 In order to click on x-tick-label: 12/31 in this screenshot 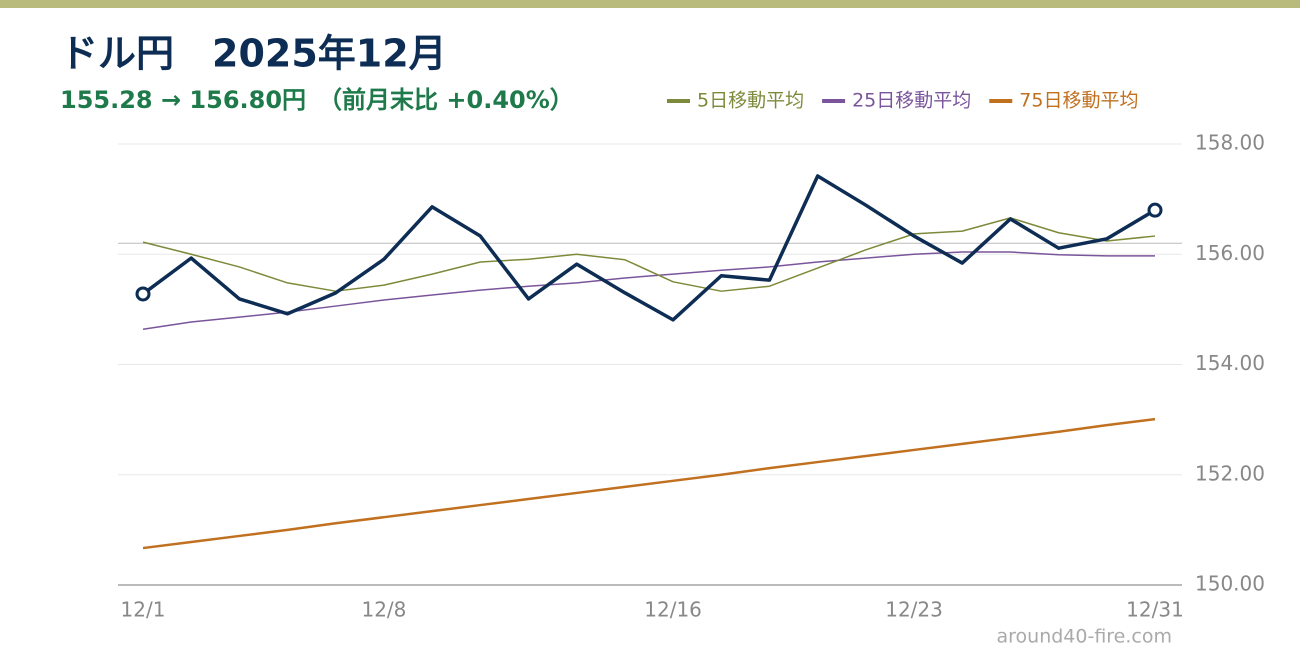, I will do `click(1155, 610)`.